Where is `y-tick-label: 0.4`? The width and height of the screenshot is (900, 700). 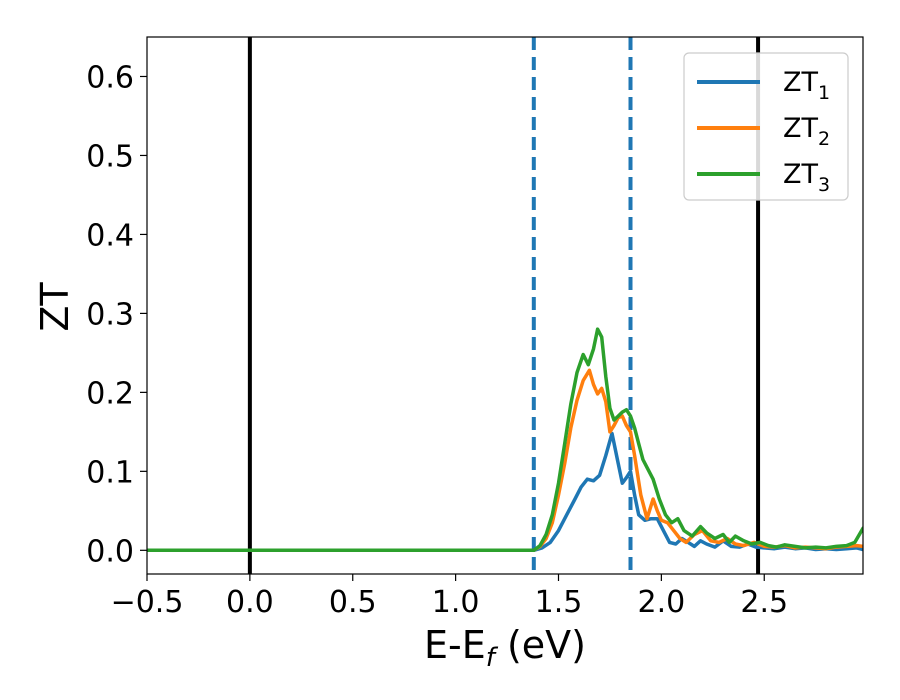 y-tick-label: 0.4 is located at coordinates (110, 235).